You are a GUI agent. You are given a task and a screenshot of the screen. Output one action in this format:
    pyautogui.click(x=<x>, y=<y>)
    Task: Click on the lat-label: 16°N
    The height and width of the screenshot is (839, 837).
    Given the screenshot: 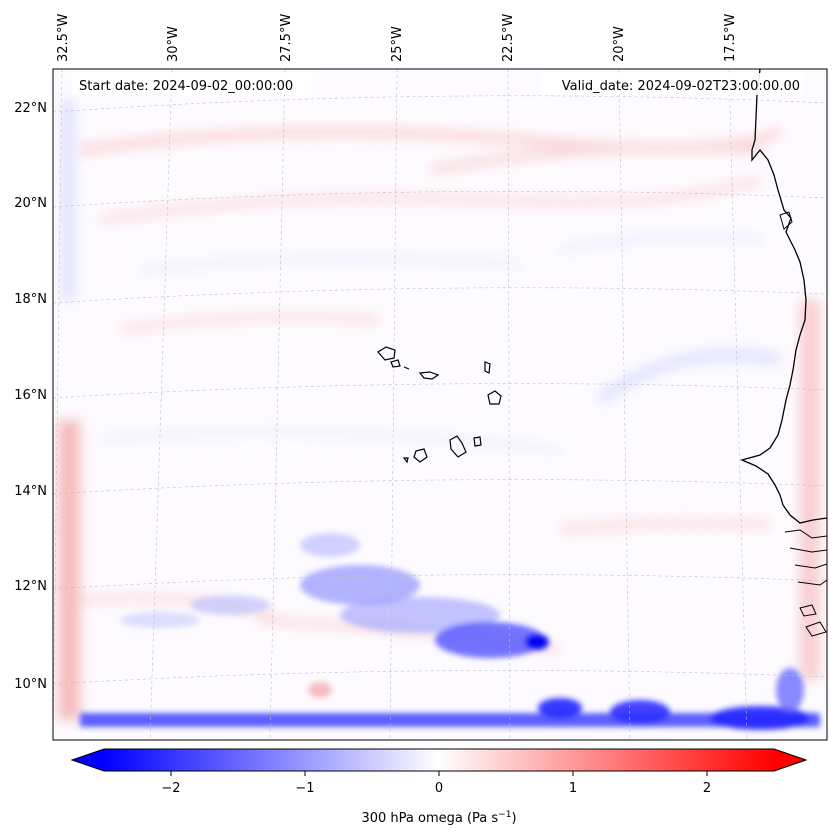 What is the action you would take?
    pyautogui.click(x=30, y=395)
    